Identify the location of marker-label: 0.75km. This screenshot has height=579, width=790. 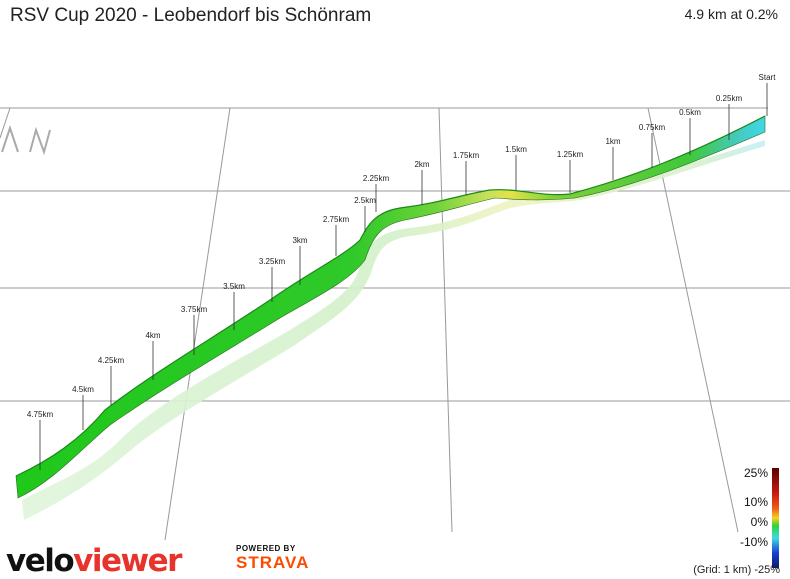
(652, 127).